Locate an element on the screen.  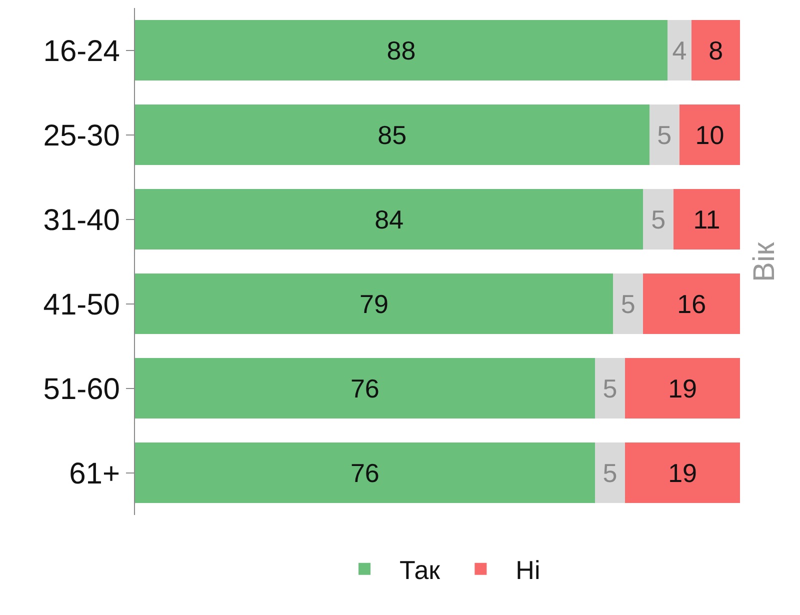
y-axis-title: Вік is located at coordinates (765, 261).